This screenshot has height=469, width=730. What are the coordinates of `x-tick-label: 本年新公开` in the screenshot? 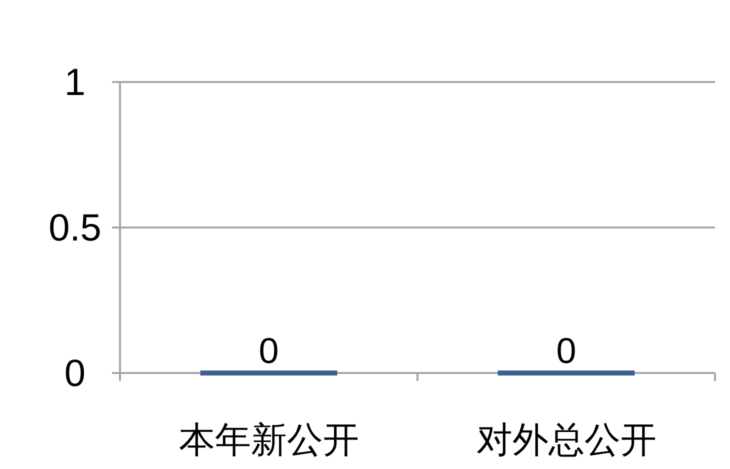 It's located at (268, 439).